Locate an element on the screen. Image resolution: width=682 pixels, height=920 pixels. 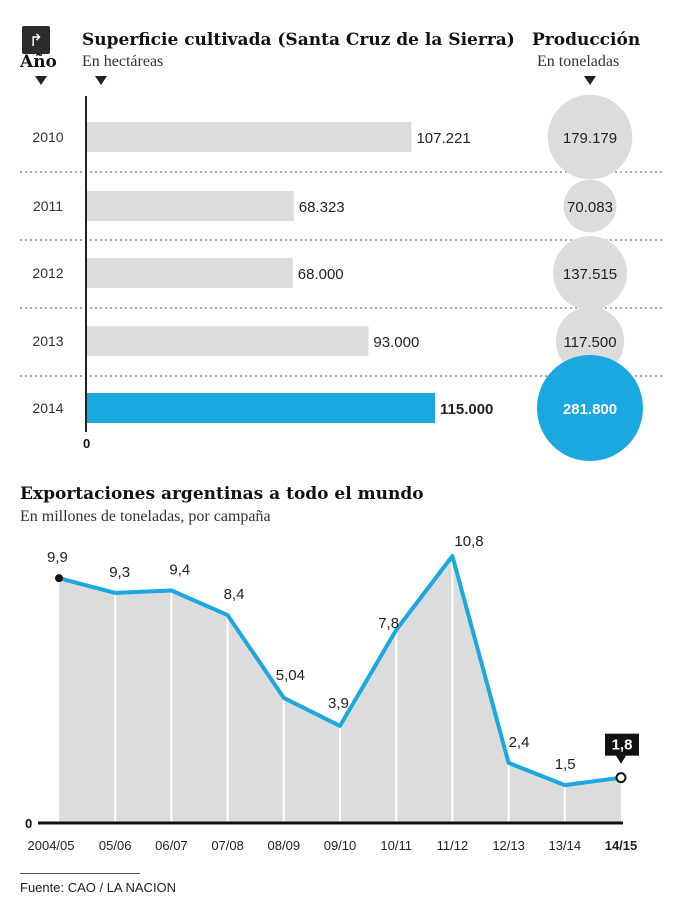
production-label: 281.800 is located at coordinates (590, 409).